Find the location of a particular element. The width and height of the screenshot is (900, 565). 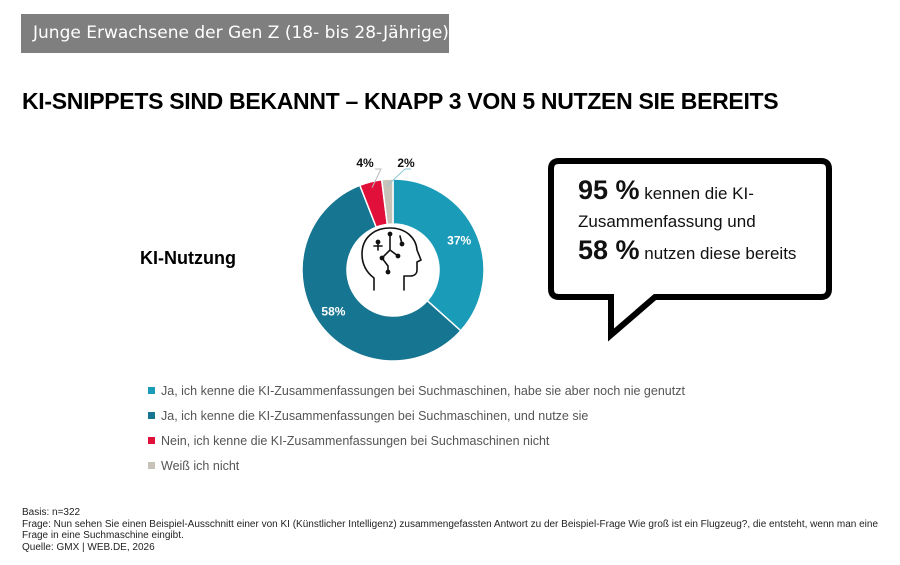

basis-note: Basis: n=322 is located at coordinates (51, 512).